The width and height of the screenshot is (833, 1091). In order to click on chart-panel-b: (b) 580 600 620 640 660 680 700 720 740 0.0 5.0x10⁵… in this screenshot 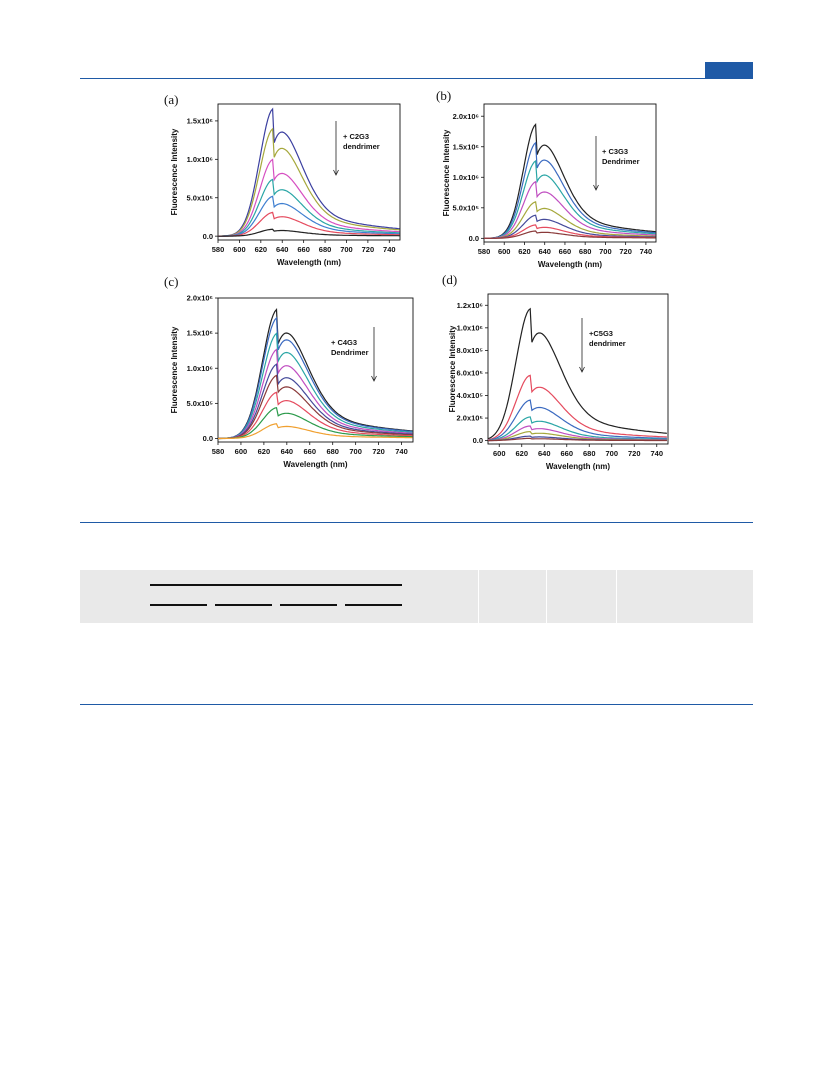, I will do `click(552, 179)`.